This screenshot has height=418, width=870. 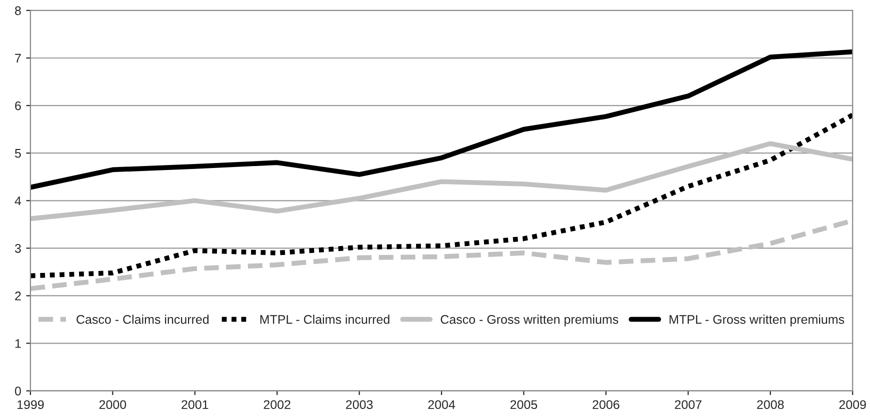 I want to click on y-tick-label: 2, so click(x=18, y=296).